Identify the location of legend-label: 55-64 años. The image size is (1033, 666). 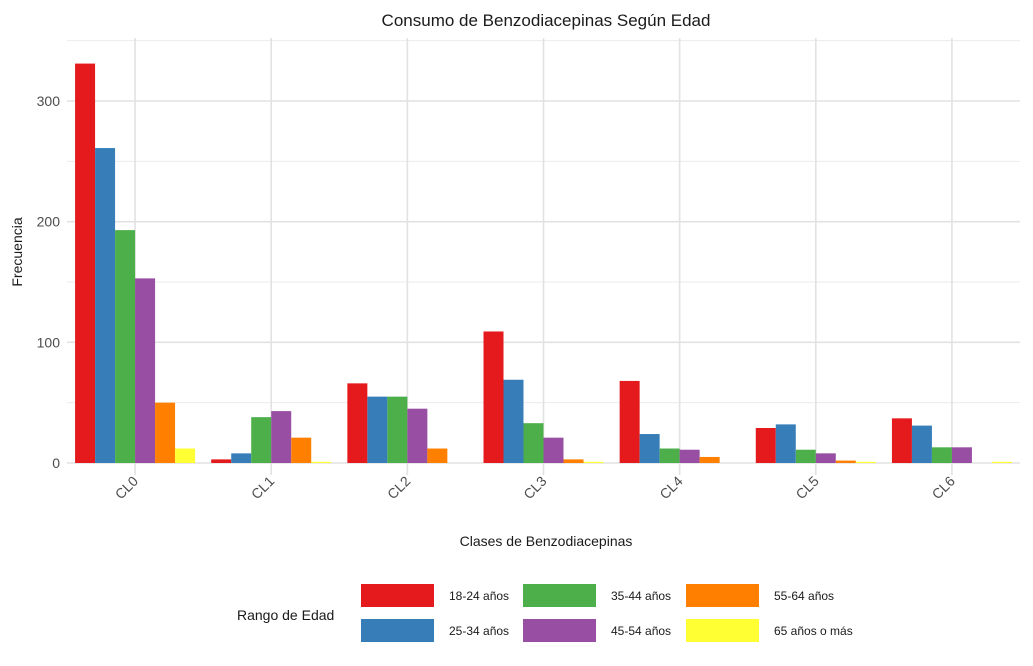
(804, 596).